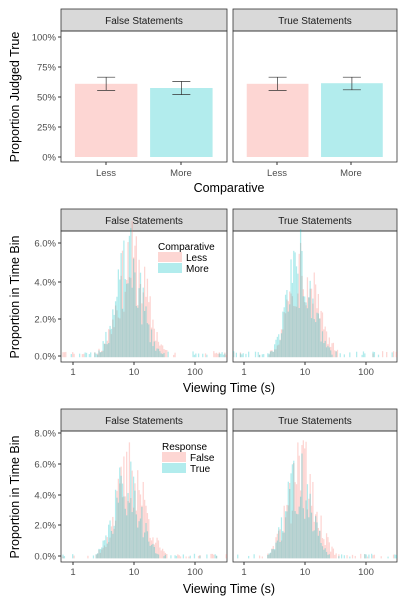 This screenshot has height=605, width=406. I want to click on bar-layer, so click(228, 116).